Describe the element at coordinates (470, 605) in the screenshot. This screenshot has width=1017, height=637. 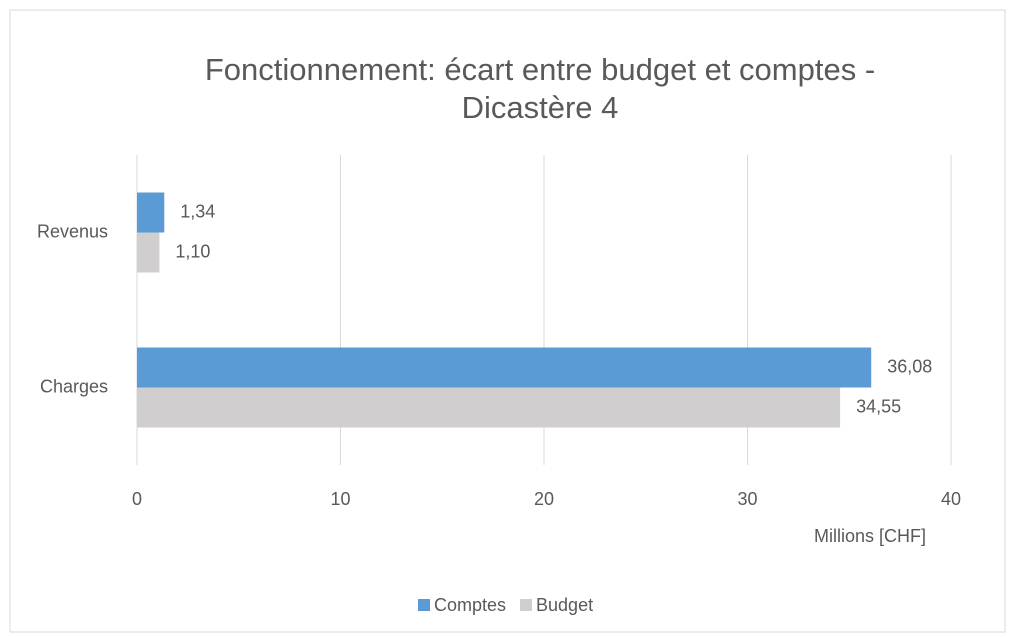
I see `legend-label: Comptes` at that location.